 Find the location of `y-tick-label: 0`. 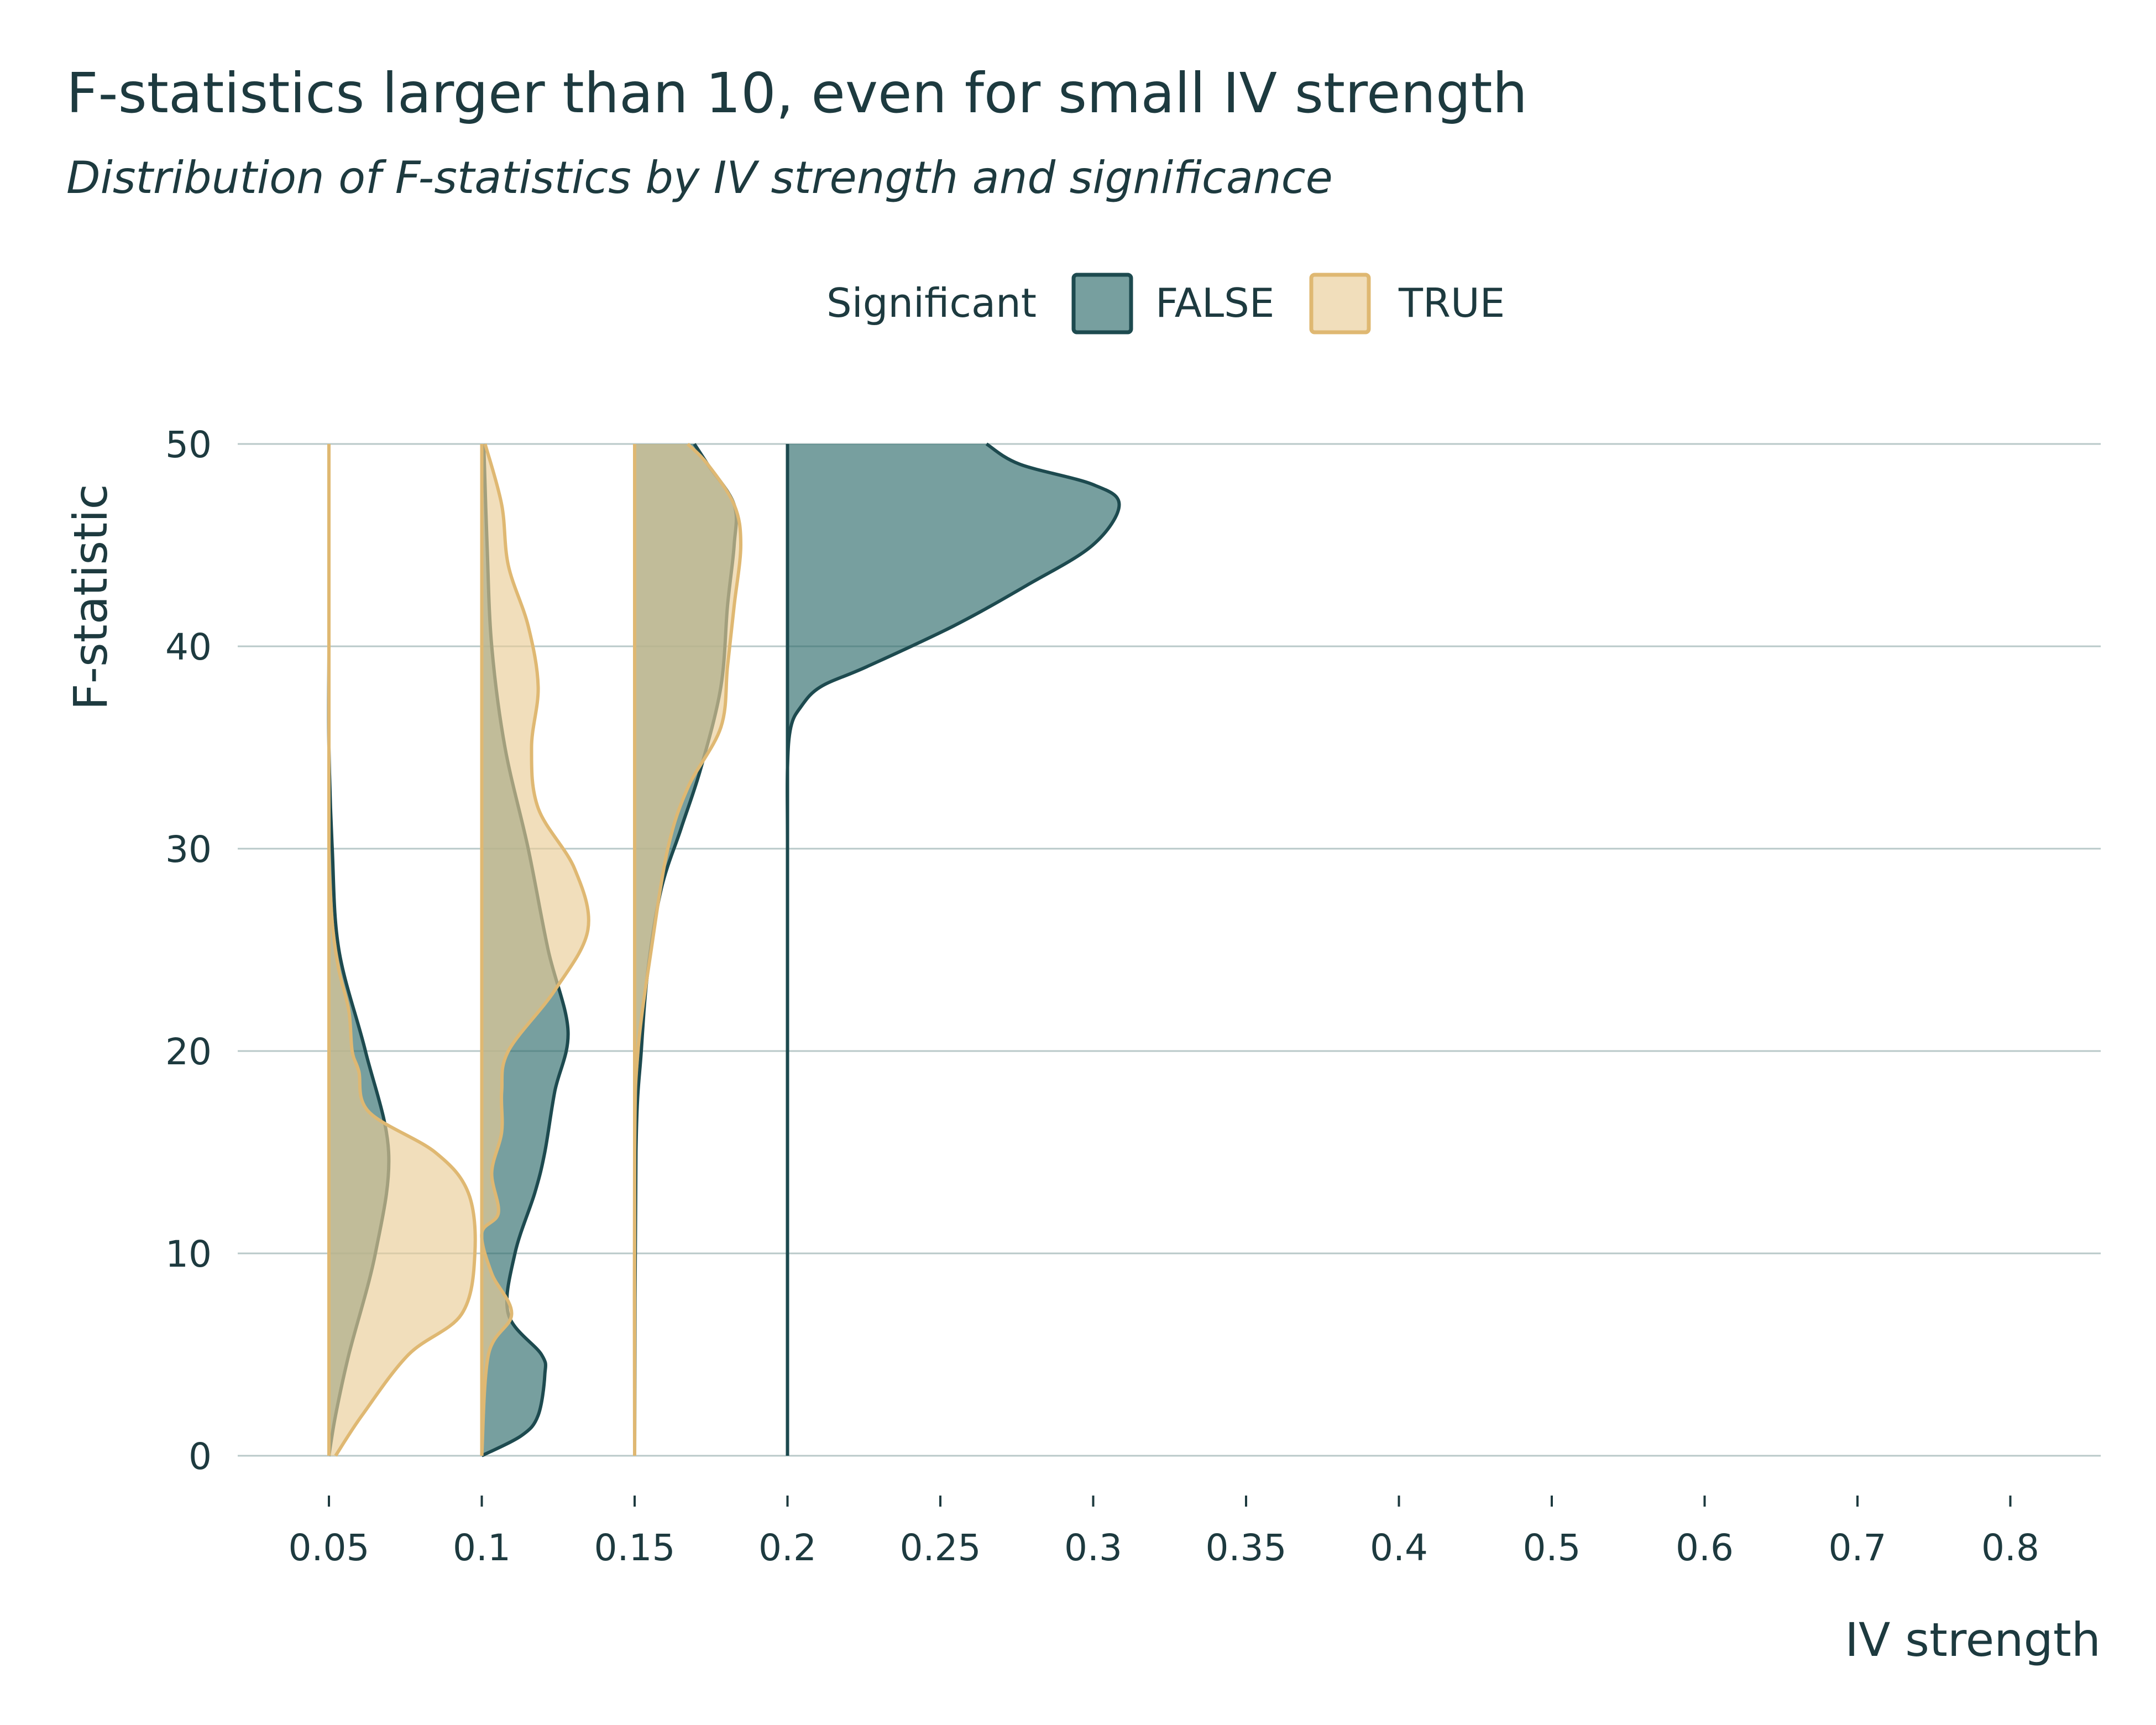

y-tick-label: 0 is located at coordinates (200, 1456).